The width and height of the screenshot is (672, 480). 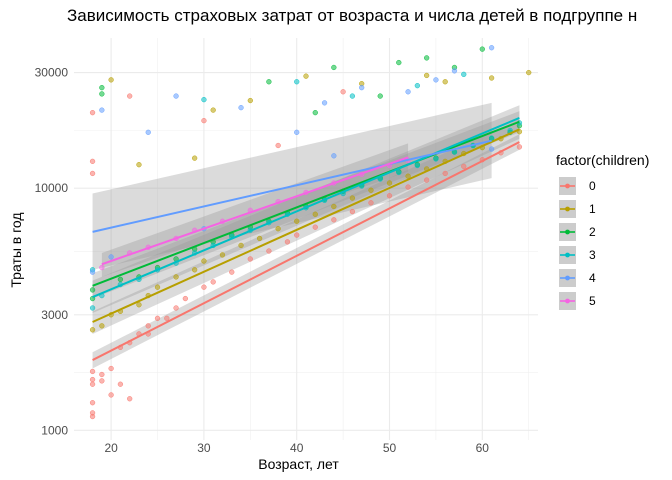 I want to click on y-tick-label: 10000, so click(x=52, y=188).